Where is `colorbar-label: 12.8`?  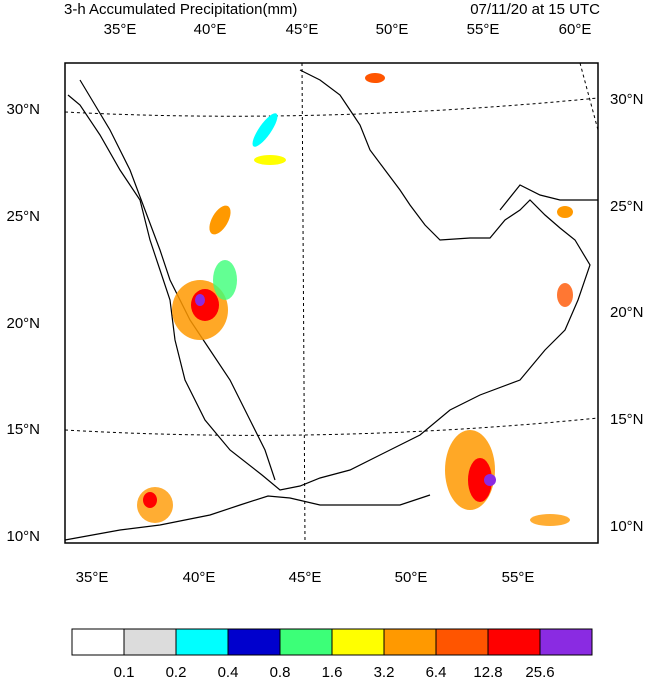
colorbar-label: 12.8 is located at coordinates (487, 672).